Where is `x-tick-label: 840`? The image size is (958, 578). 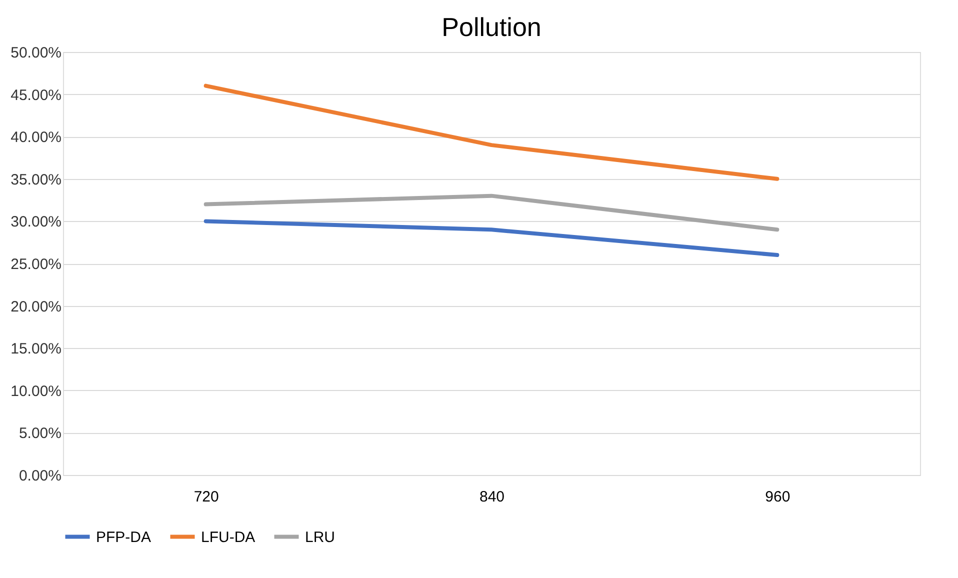
x-tick-label: 840 is located at coordinates (492, 497).